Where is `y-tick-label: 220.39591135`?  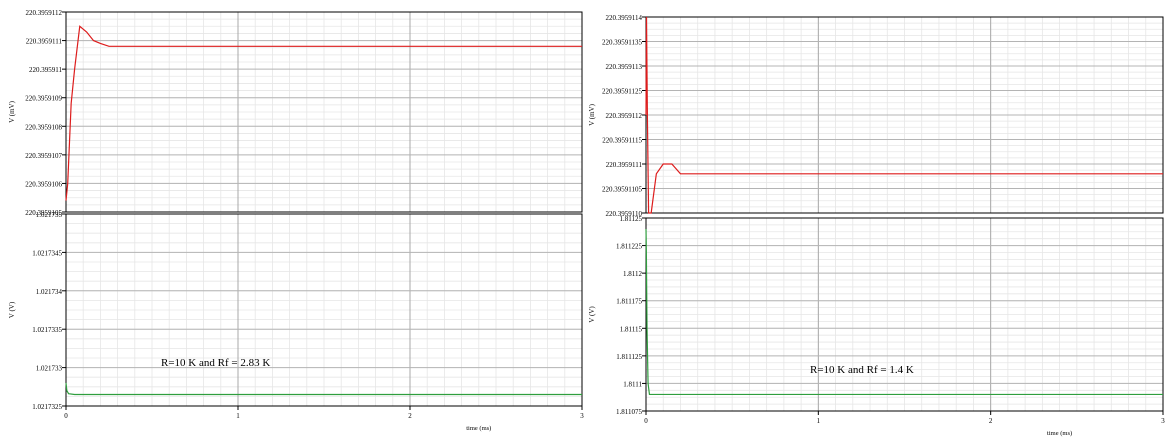 y-tick-label: 220.39591135 is located at coordinates (622, 43).